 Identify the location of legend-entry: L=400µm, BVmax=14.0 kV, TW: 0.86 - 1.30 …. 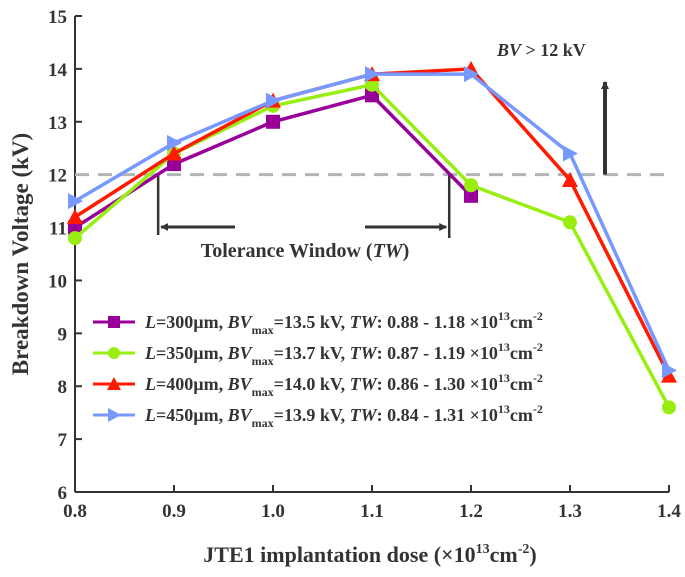
(318, 385).